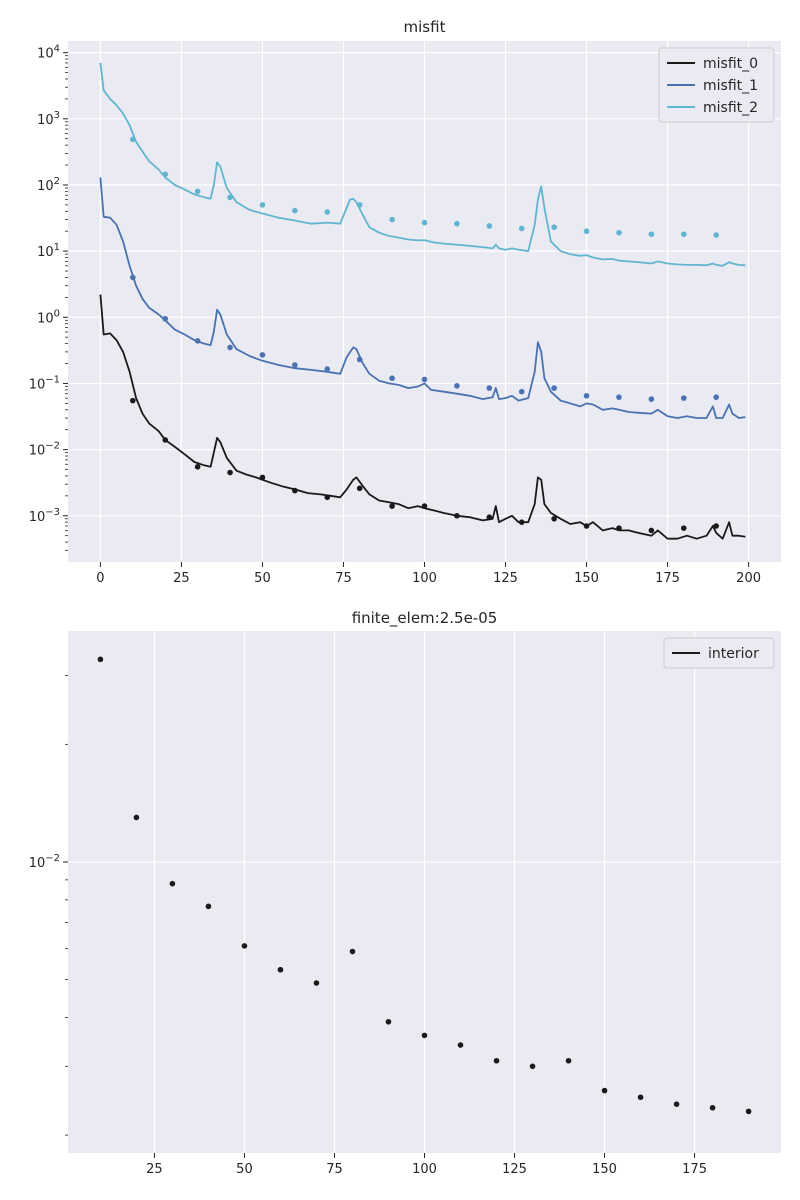 This screenshot has height=1200, width=800. What do you see at coordinates (244, 1169) in the screenshot?
I see `x-tick-label: 50` at bounding box center [244, 1169].